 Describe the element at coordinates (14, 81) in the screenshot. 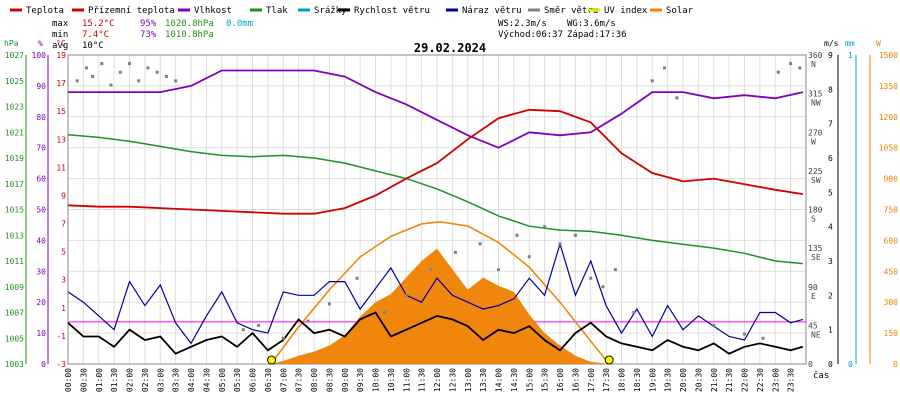

I see `hpa-tick-label: 1025` at that location.